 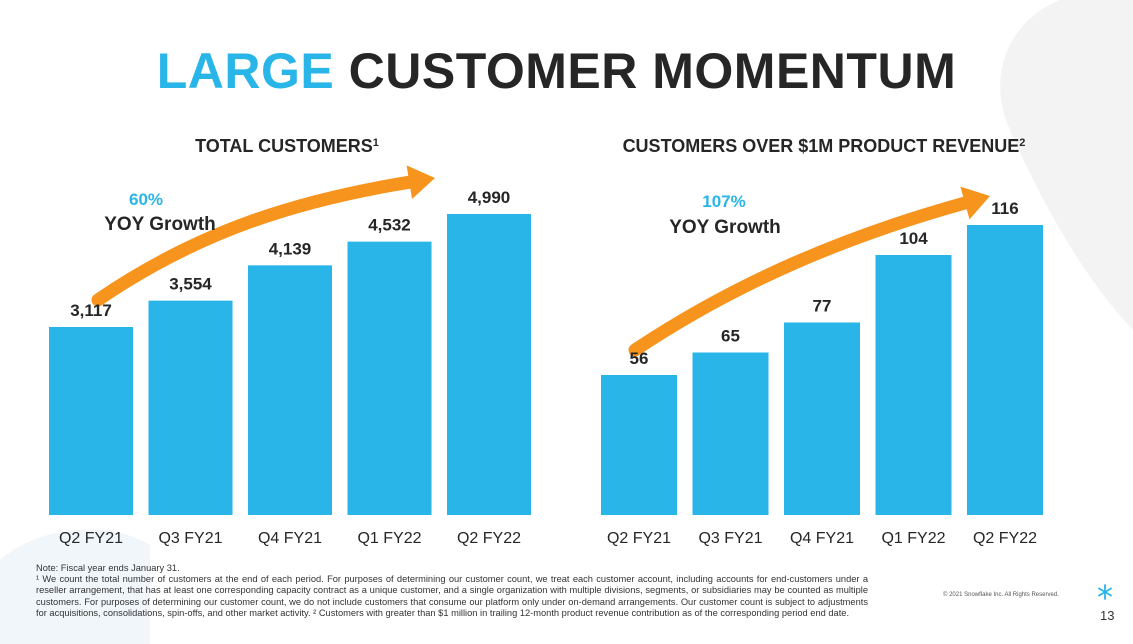 I want to click on million-chart-title: CUSTOMERS OVER $1M PRODUCT REVENUE2, so click(x=824, y=146).